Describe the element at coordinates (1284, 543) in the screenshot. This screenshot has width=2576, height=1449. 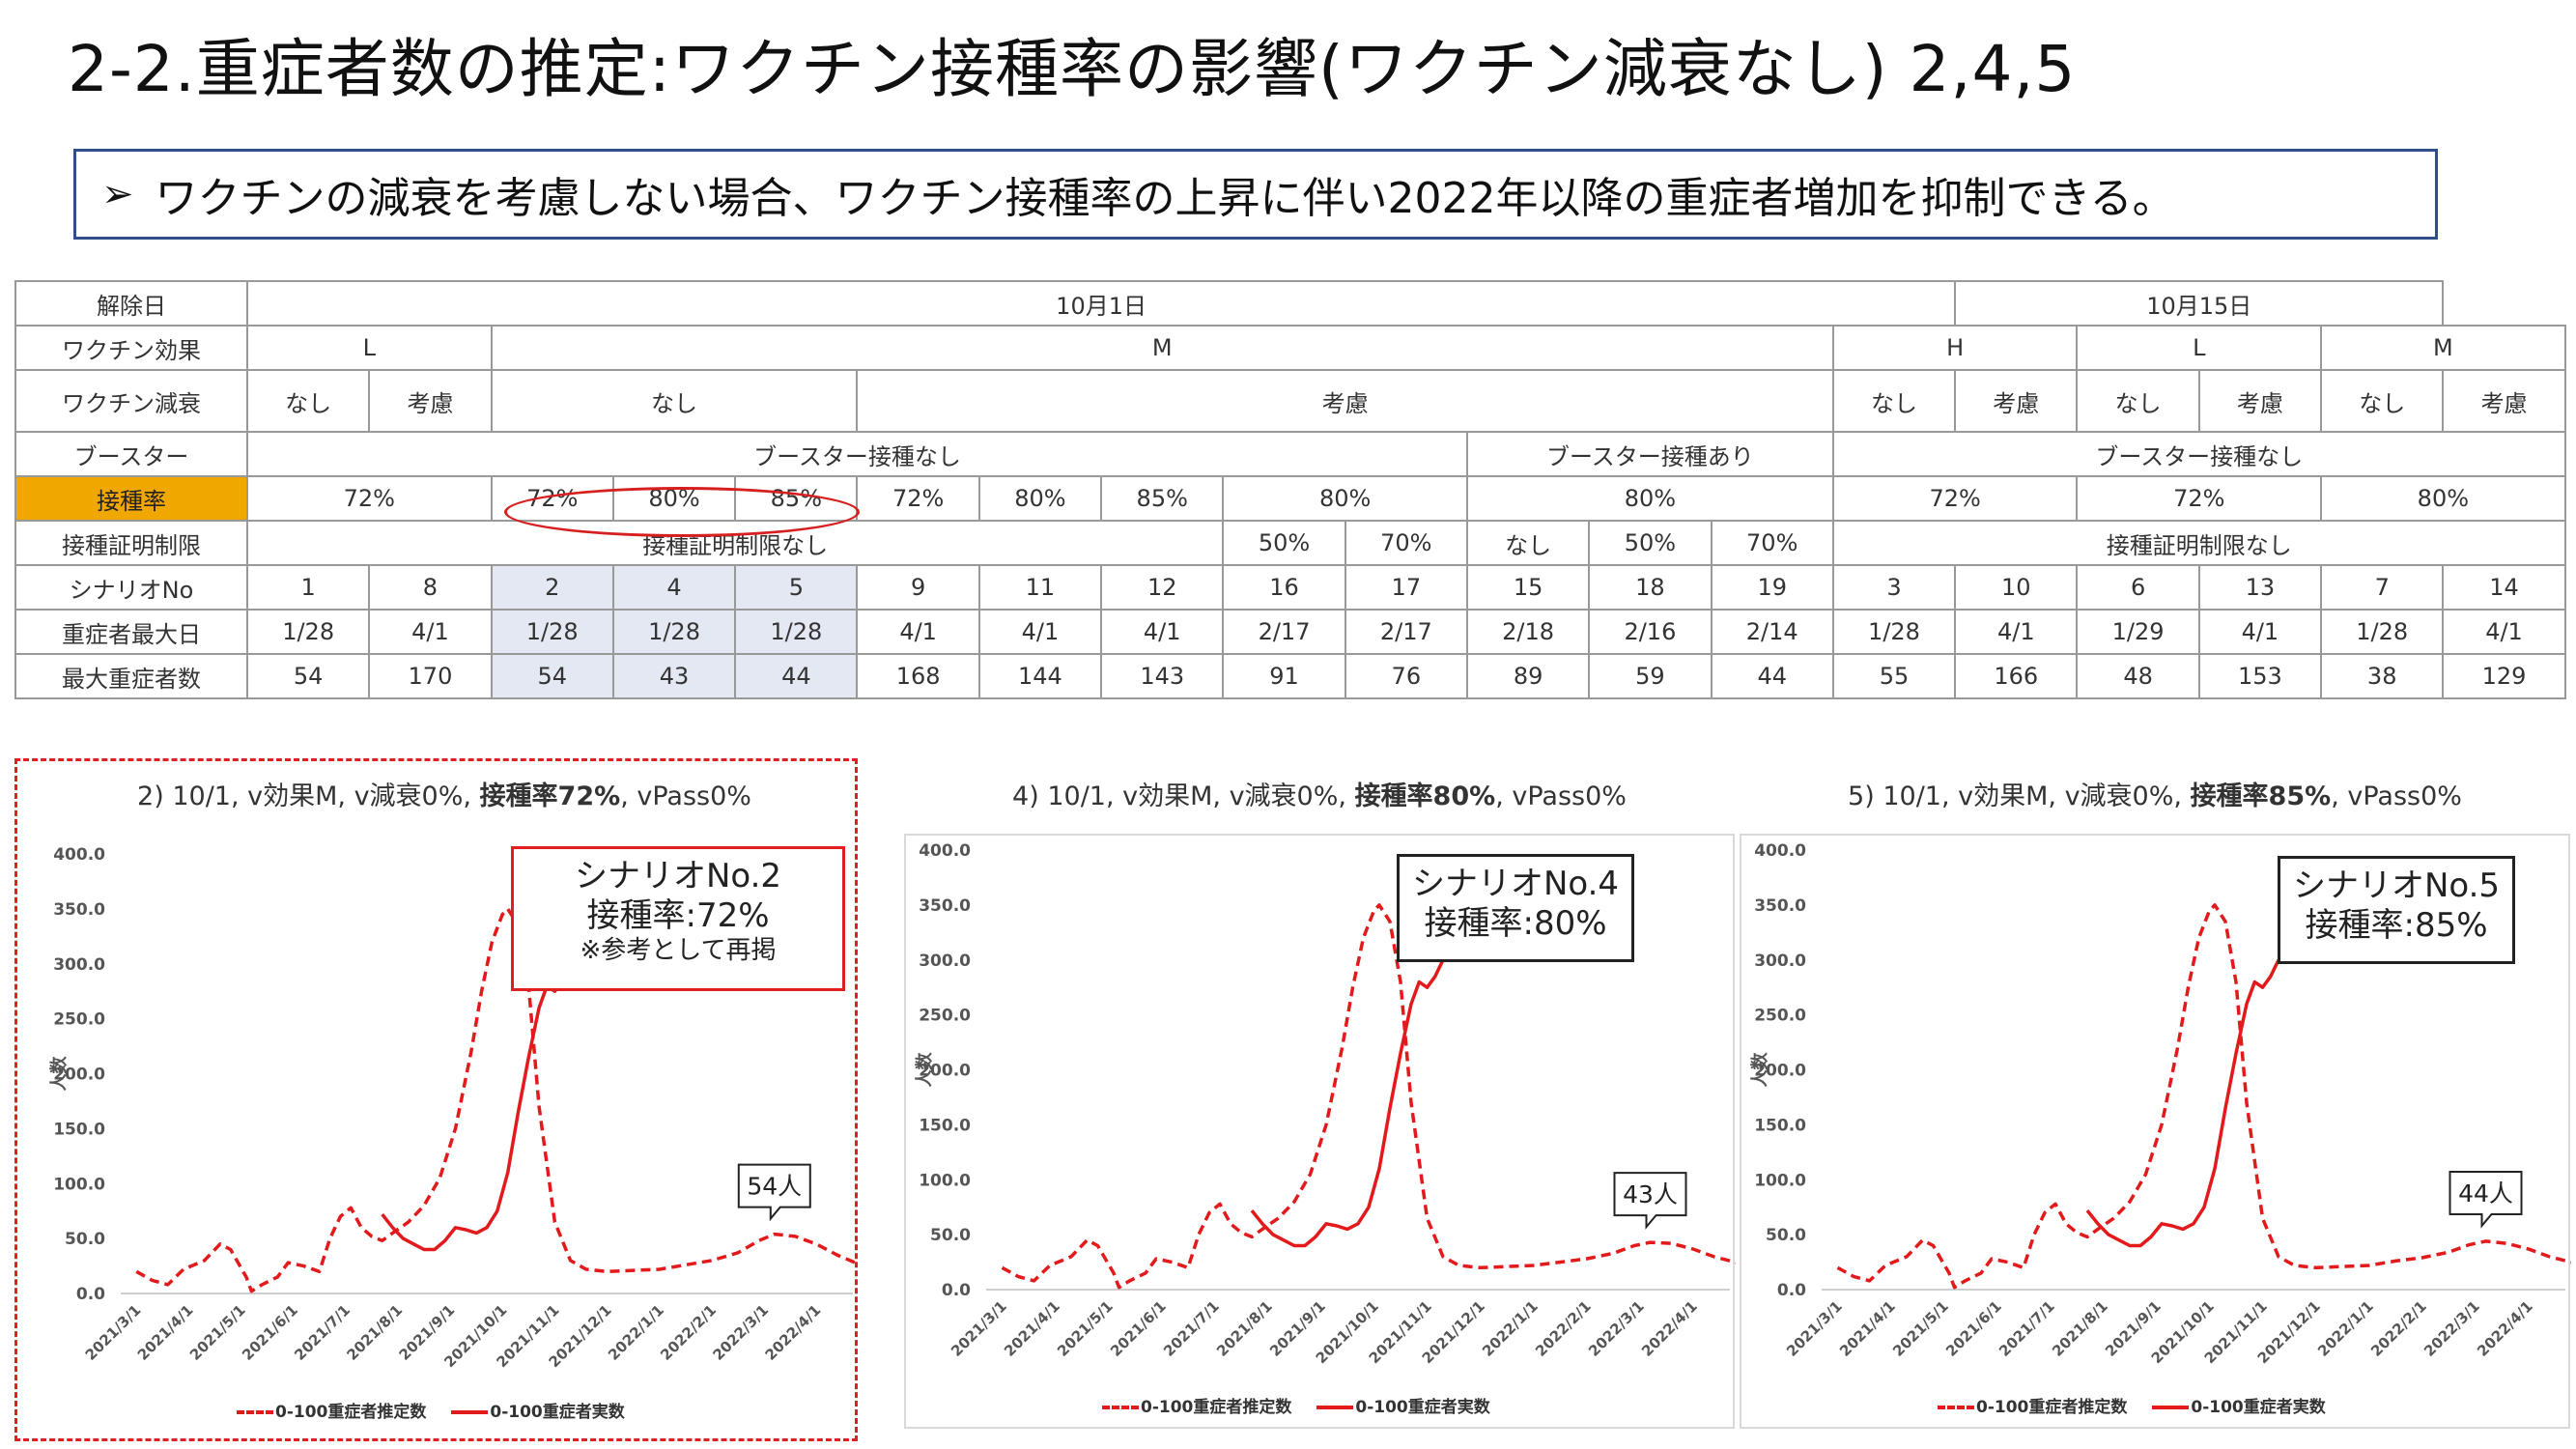
I see `table-cell: 50%` at that location.